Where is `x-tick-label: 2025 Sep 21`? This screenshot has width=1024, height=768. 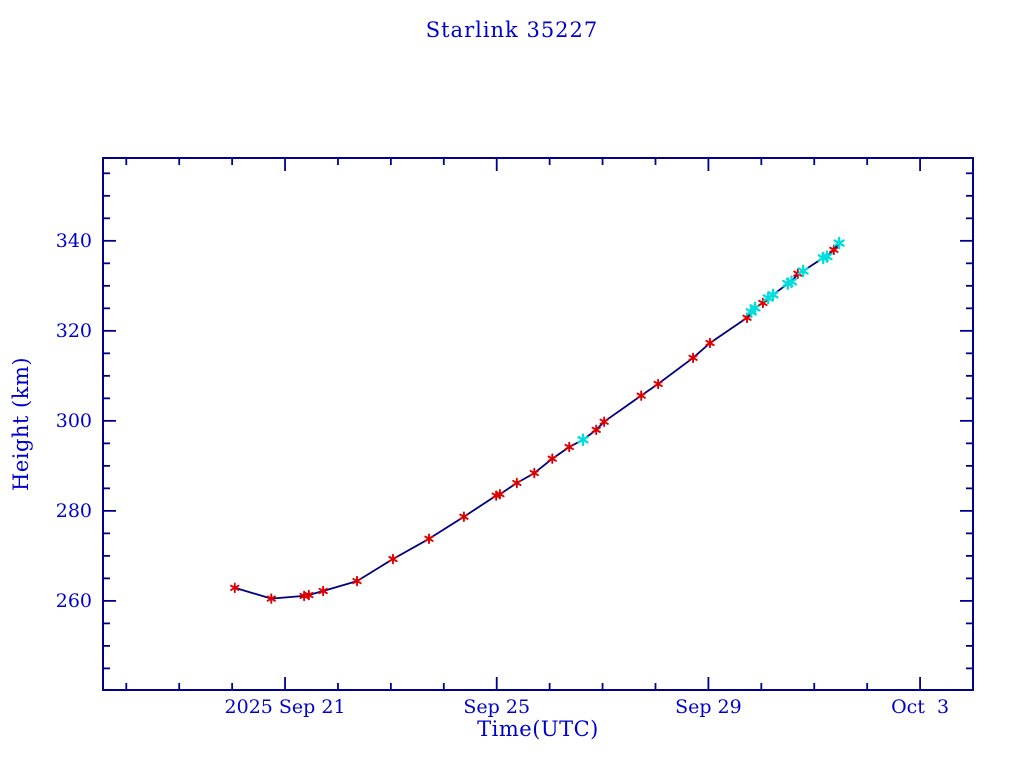
x-tick-label: 2025 Sep 21 is located at coordinates (285, 707).